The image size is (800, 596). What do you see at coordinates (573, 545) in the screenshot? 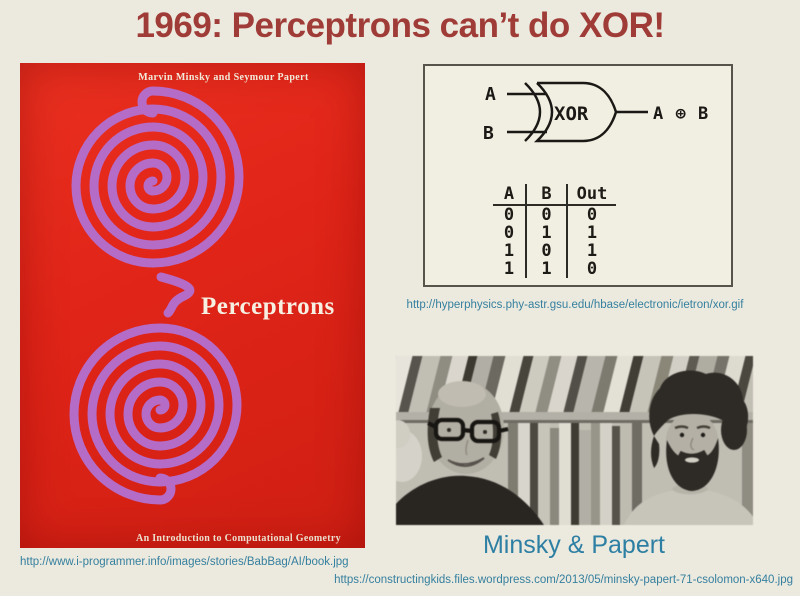
I see `photo-caption: Minsky & Papert` at bounding box center [573, 545].